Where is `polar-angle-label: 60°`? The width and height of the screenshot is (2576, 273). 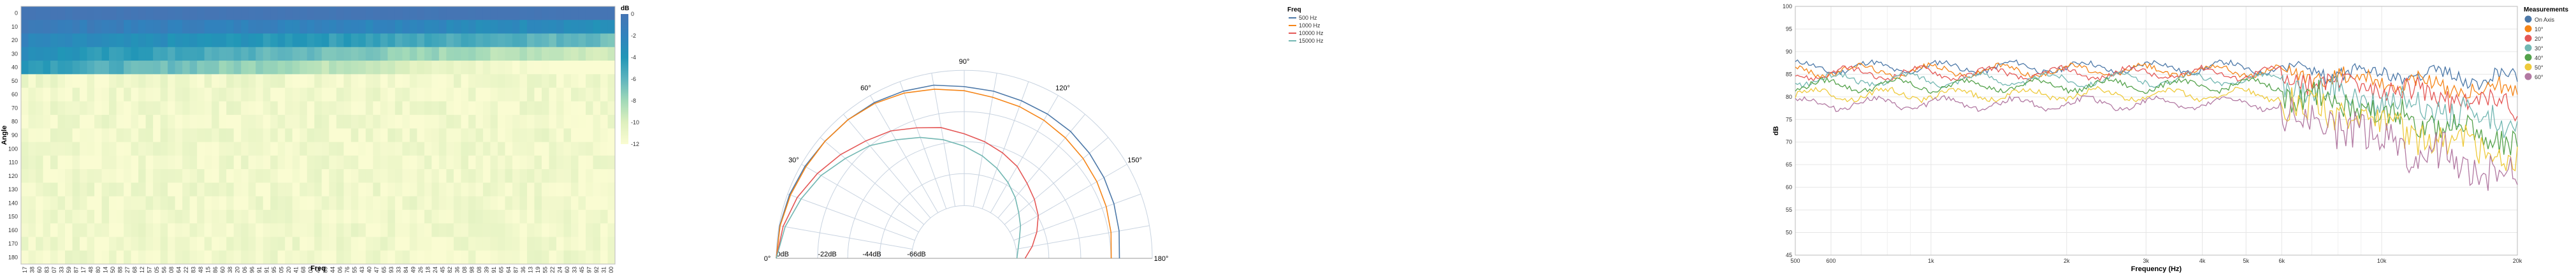 polar-angle-label: 60° is located at coordinates (865, 88).